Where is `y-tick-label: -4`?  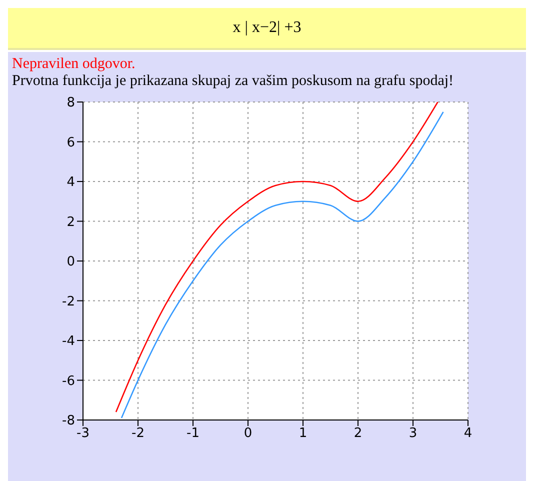
y-tick-label: -4 is located at coordinates (68, 342).